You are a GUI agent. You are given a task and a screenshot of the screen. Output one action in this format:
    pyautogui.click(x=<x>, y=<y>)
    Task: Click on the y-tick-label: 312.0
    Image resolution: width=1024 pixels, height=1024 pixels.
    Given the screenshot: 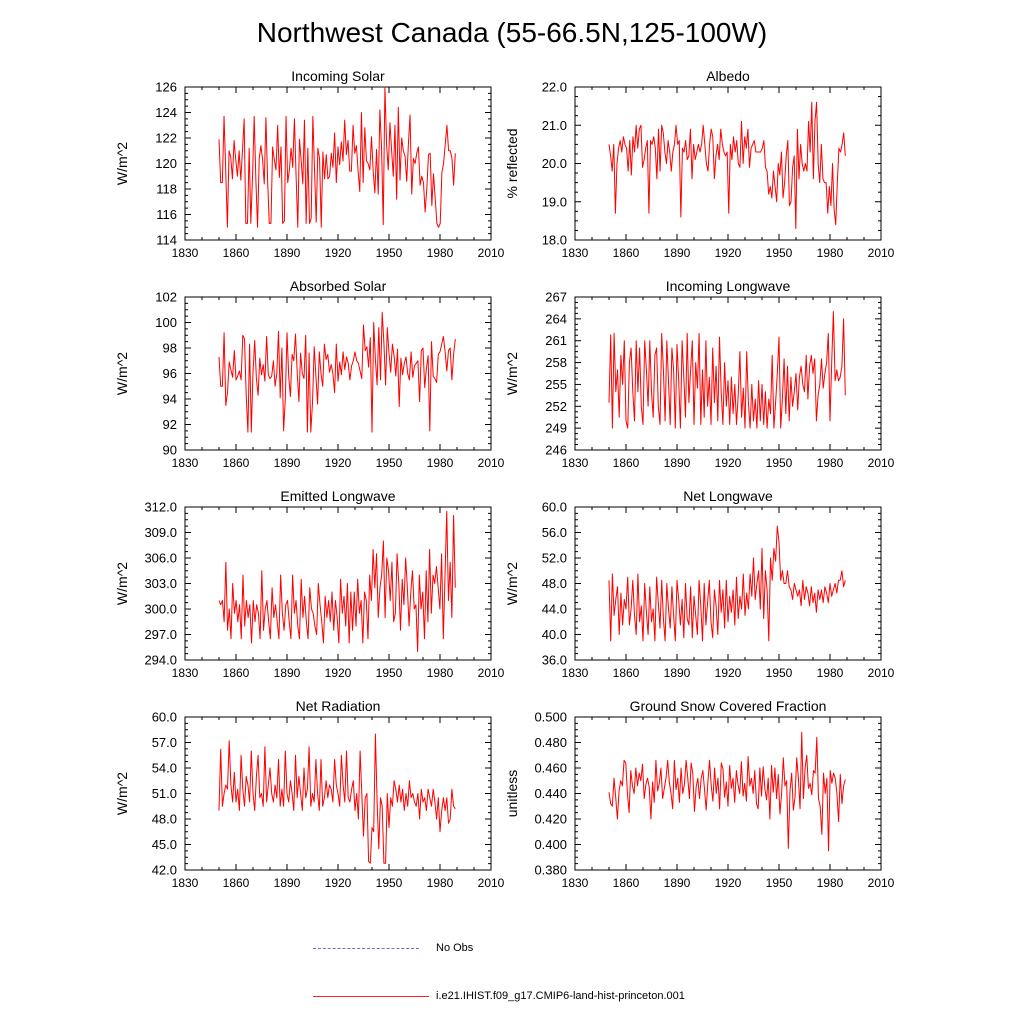 What is the action you would take?
    pyautogui.click(x=160, y=507)
    